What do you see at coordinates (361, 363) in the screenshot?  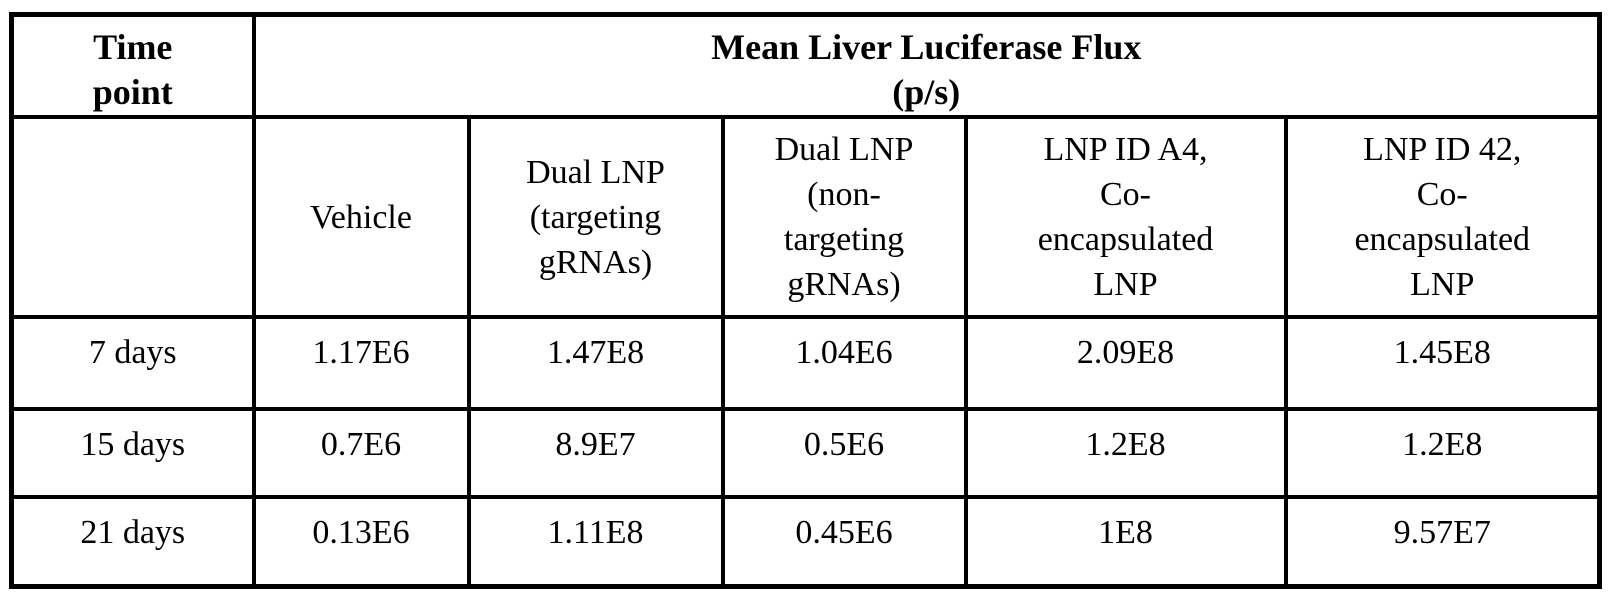 I see `value-cell: 1.17E6` at bounding box center [361, 363].